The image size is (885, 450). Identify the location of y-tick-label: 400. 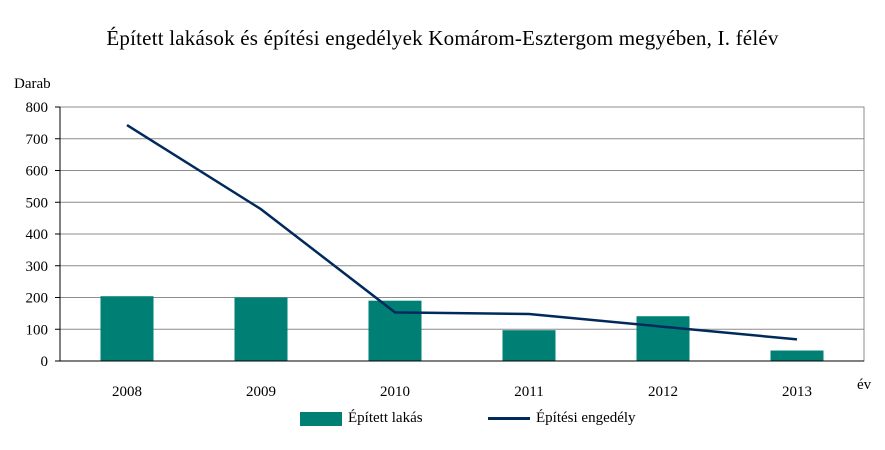
(37, 235).